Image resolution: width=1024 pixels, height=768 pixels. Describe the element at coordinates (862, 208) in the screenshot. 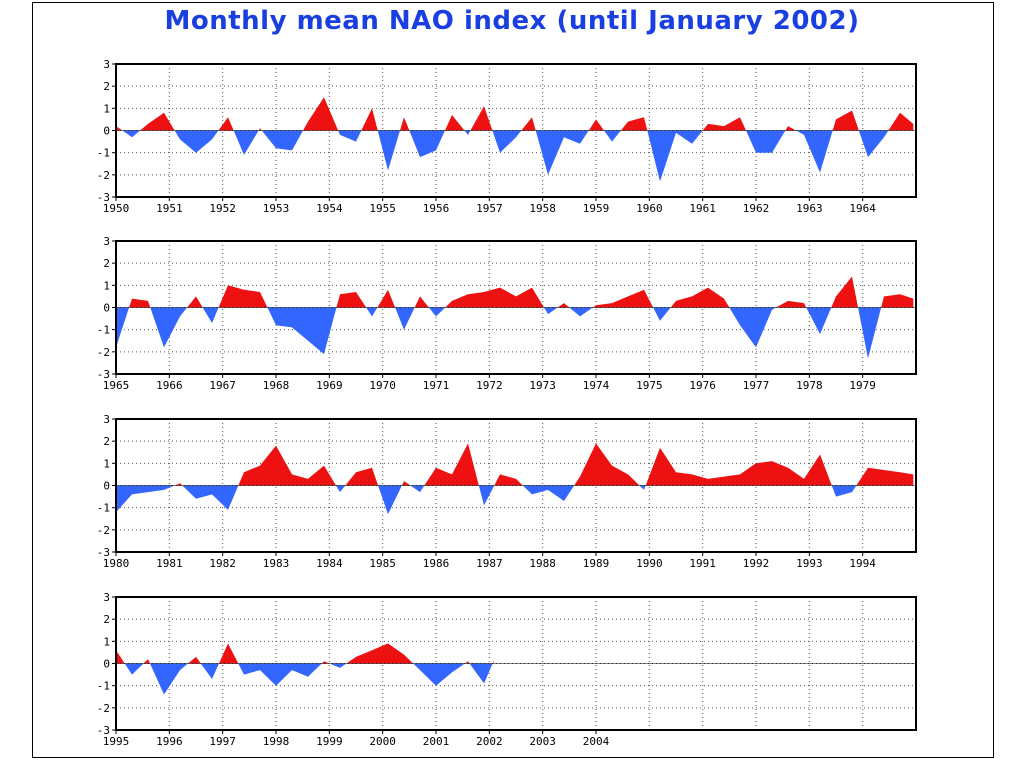

I see `x-tick-label: 1964` at that location.